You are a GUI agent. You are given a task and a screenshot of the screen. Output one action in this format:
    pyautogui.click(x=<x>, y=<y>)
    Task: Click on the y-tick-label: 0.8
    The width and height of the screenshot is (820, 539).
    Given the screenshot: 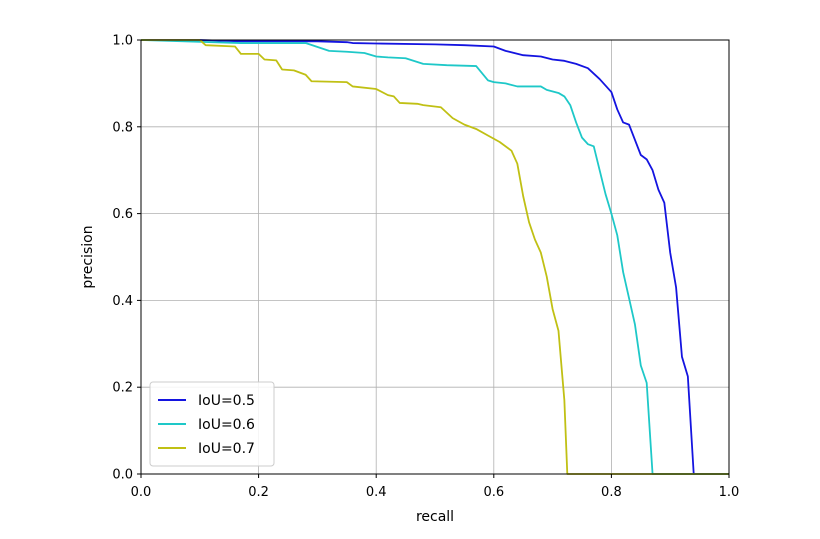 What is the action you would take?
    pyautogui.click(x=122, y=127)
    